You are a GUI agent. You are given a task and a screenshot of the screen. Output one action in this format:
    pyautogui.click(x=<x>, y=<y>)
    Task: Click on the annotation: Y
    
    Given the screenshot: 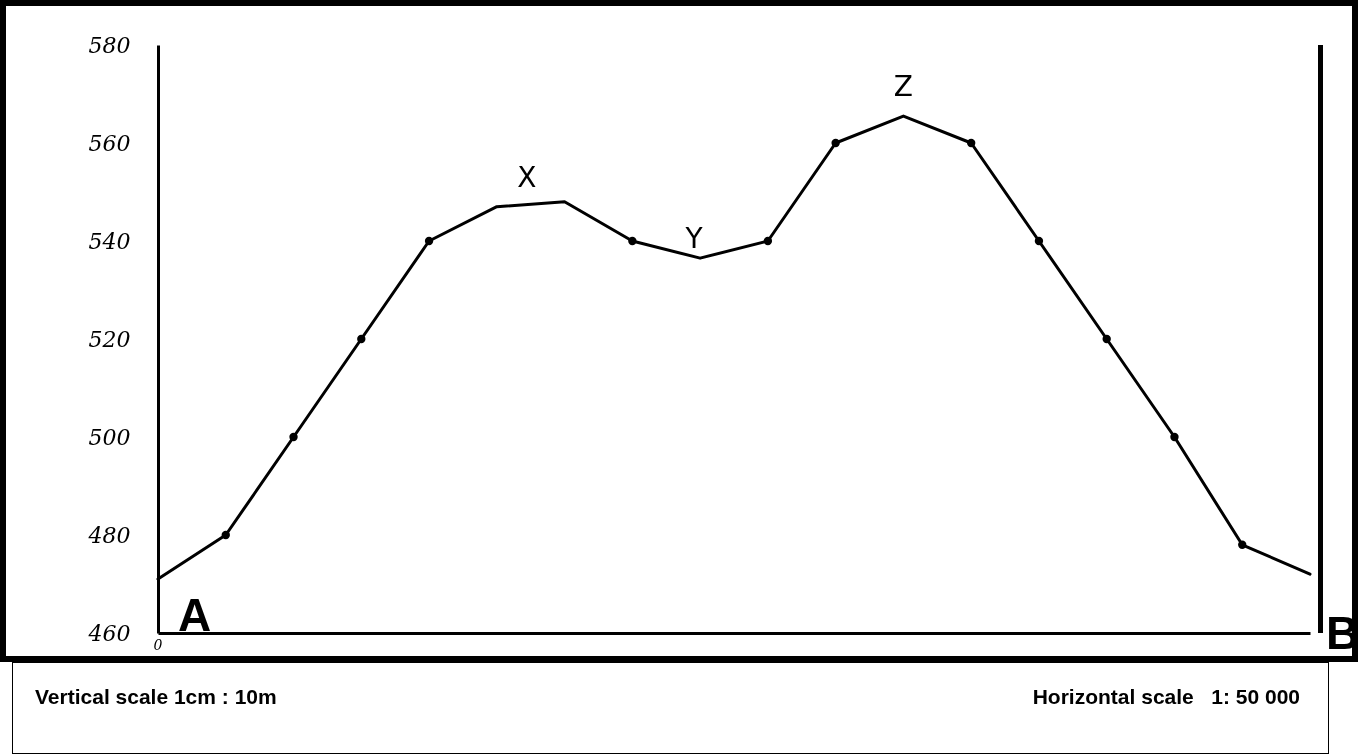 What is the action you would take?
    pyautogui.click(x=694, y=239)
    